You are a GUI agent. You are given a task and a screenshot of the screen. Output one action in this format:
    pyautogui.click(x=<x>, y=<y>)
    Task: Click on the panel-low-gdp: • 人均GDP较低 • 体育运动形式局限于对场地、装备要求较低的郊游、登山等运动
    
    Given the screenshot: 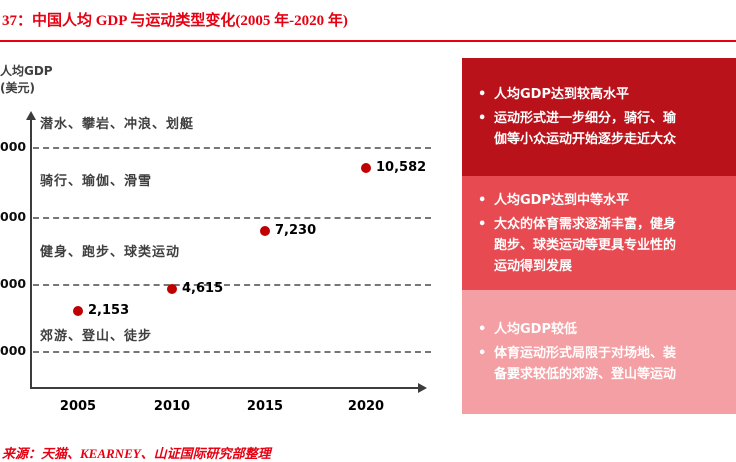 What is the action you would take?
    pyautogui.click(x=599, y=352)
    